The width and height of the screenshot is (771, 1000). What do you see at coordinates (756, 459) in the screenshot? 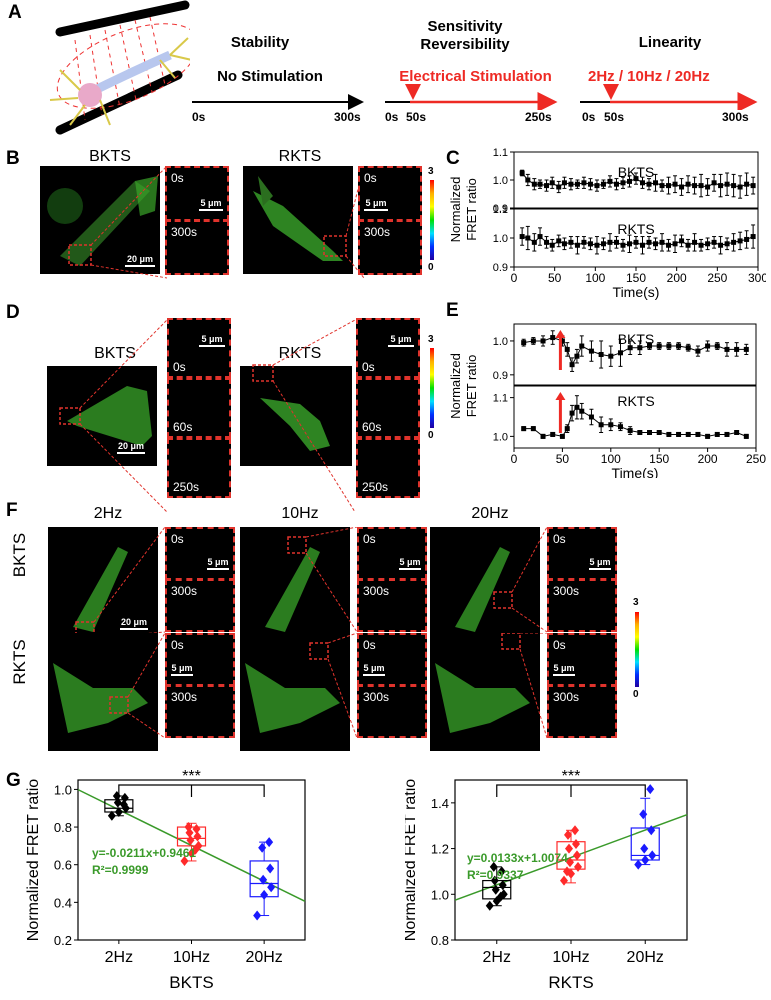
I see `x-tick-label: 250` at bounding box center [756, 459].